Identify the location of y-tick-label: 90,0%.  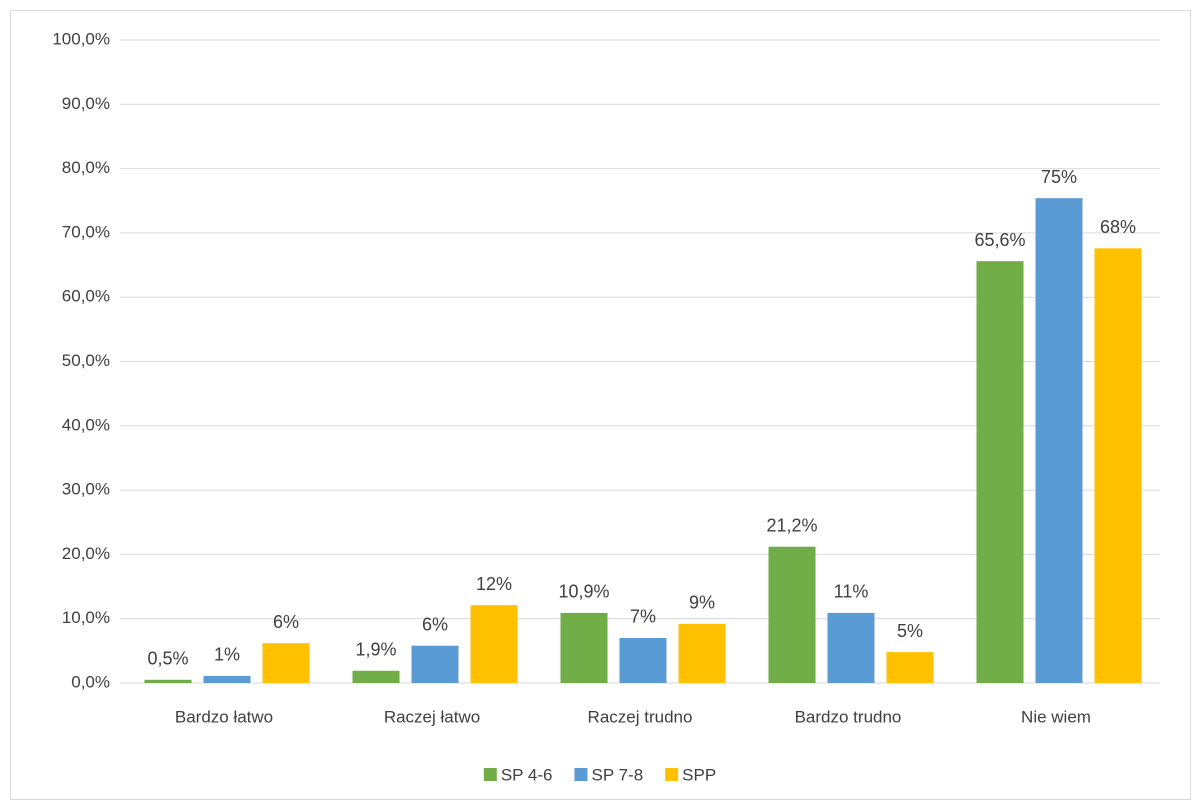
(86, 103).